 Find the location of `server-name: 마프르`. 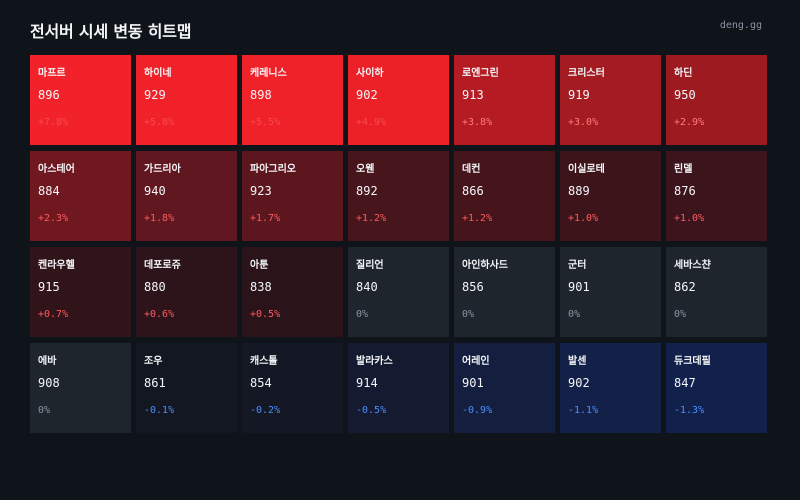

server-name: 마프르 is located at coordinates (52, 73).